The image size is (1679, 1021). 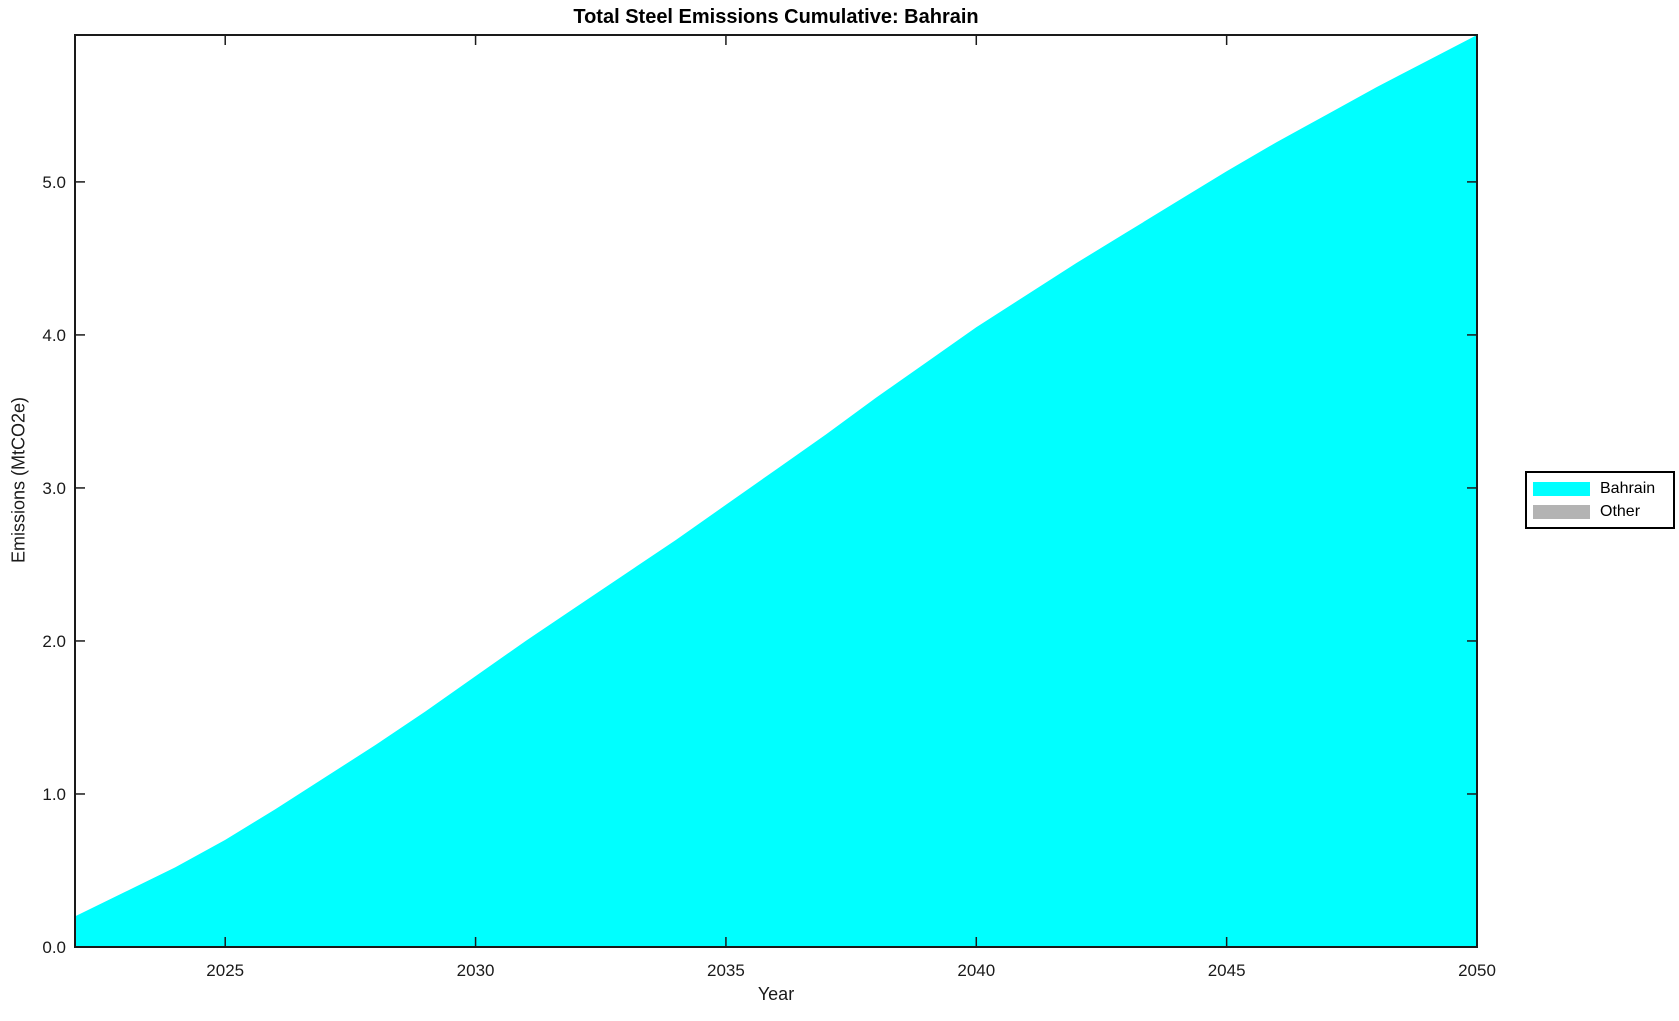 What do you see at coordinates (225, 970) in the screenshot?
I see `x-tick-label: 2025` at bounding box center [225, 970].